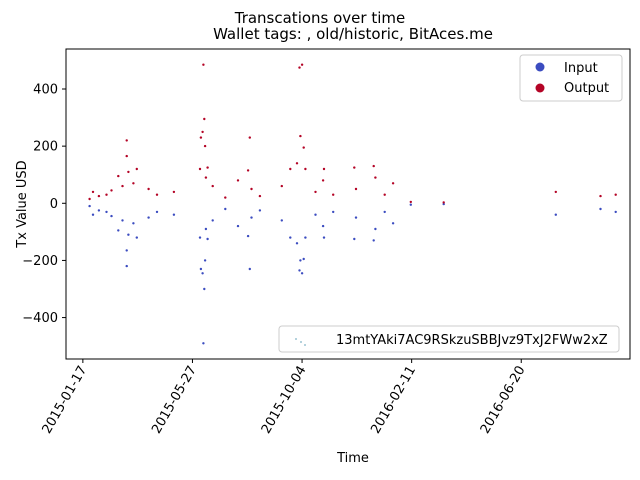 This screenshot has width=640, height=480. What do you see at coordinates (540, 88) in the screenshot?
I see `legend-output-marker` at bounding box center [540, 88].